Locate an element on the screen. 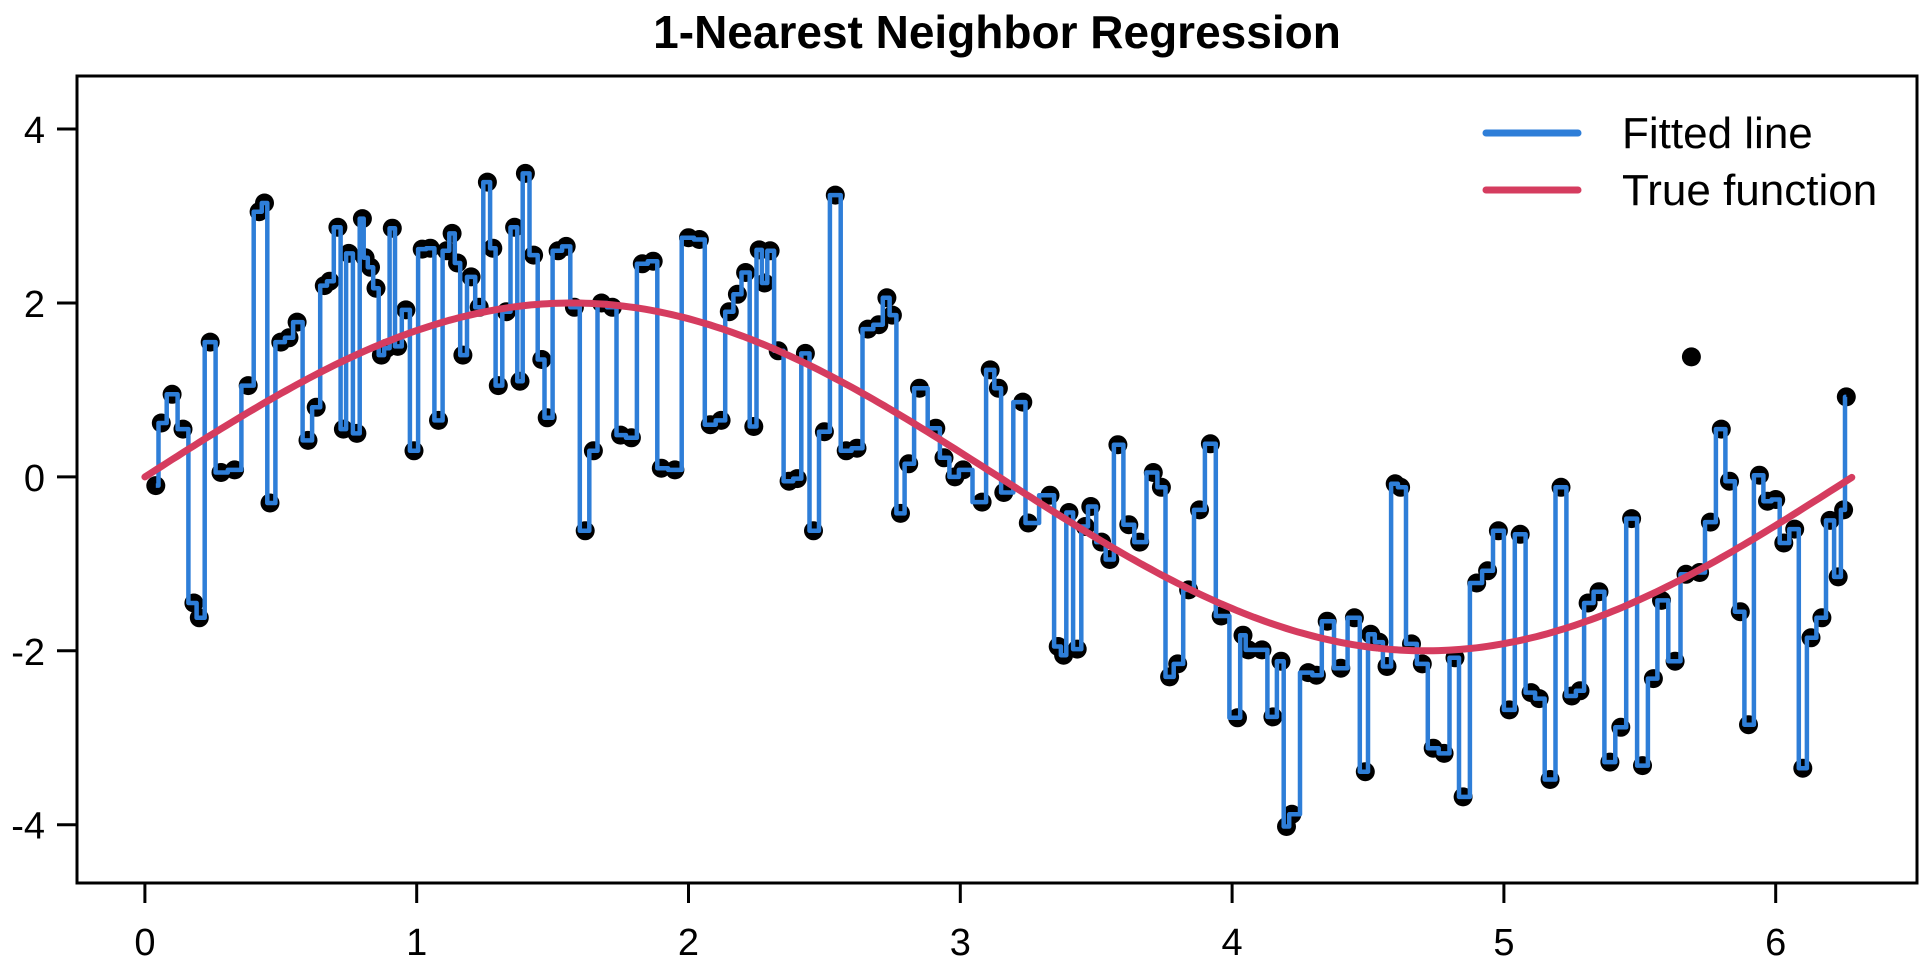 This screenshot has width=1920, height=960. legend: Fitted line True function is located at coordinates (1679, 162).